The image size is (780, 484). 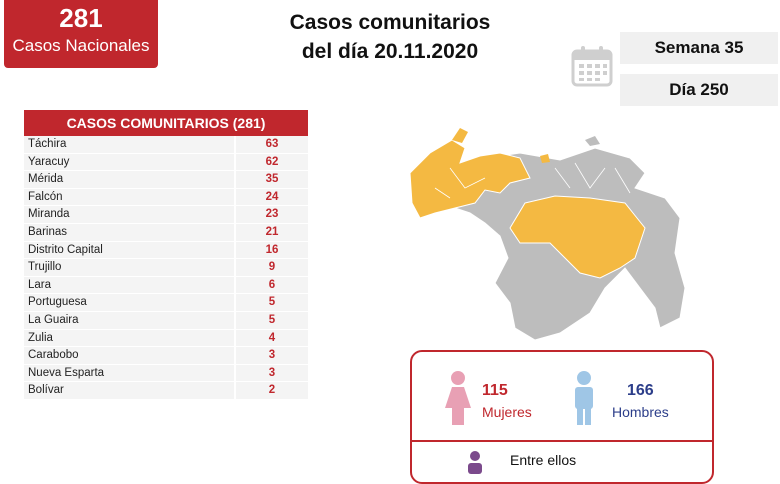 What do you see at coordinates (272, 162) in the screenshot?
I see `state-cases: 62` at bounding box center [272, 162].